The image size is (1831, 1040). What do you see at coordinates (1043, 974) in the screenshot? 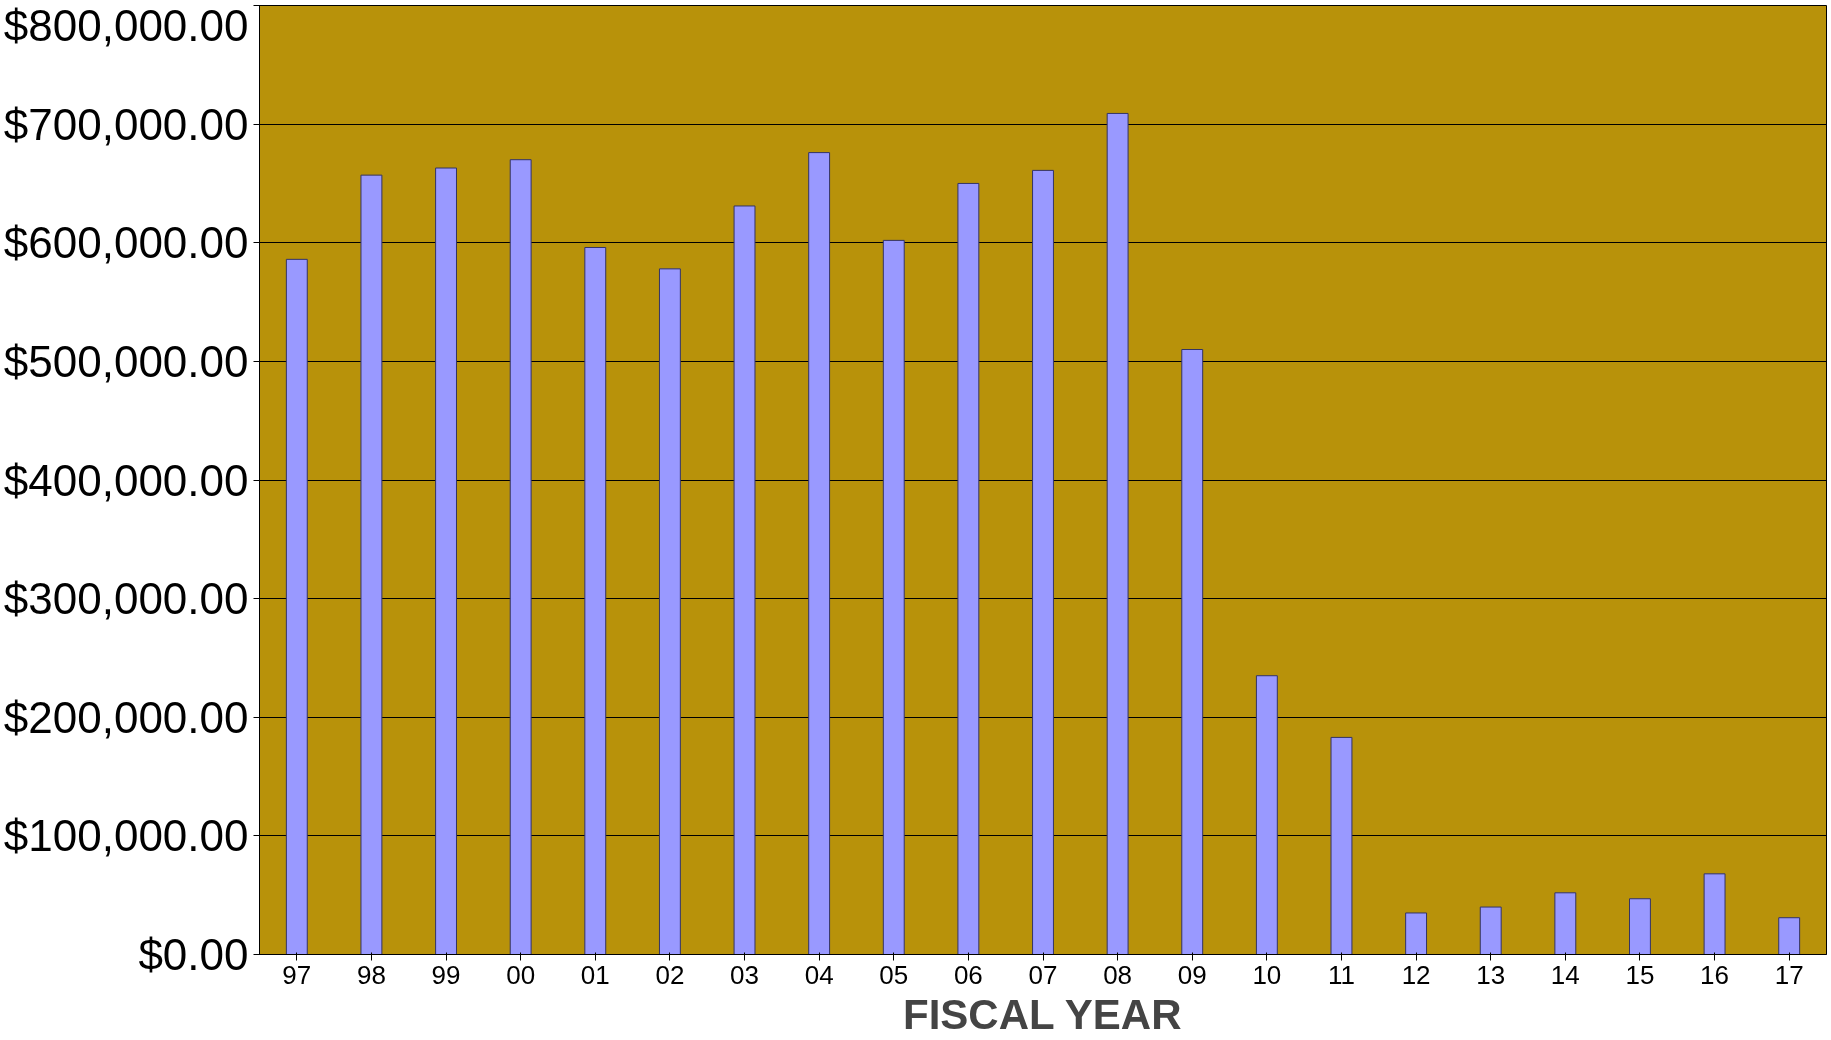
I see `x-tick-label: 07` at bounding box center [1043, 974].